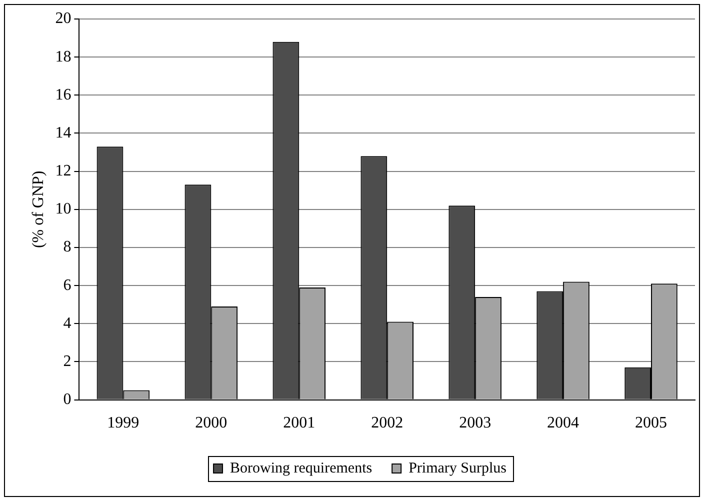 This screenshot has width=706, height=503. Describe the element at coordinates (38, 209) in the screenshot. I see `y-axis-title: (% of GNP)` at that location.